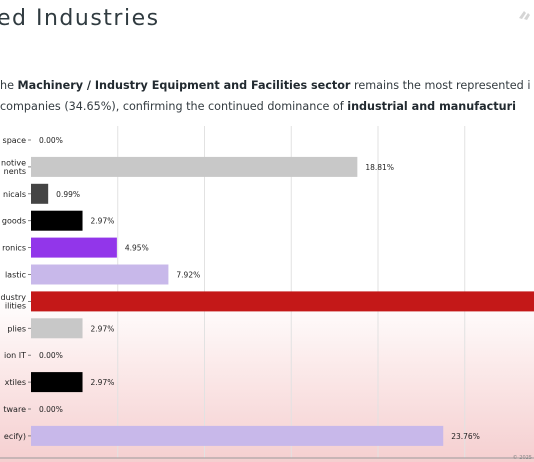 Image resolution: width=534 pixels, height=462 pixels. What do you see at coordinates (9, 85) in the screenshot?
I see `intro-text: he` at bounding box center [9, 85].